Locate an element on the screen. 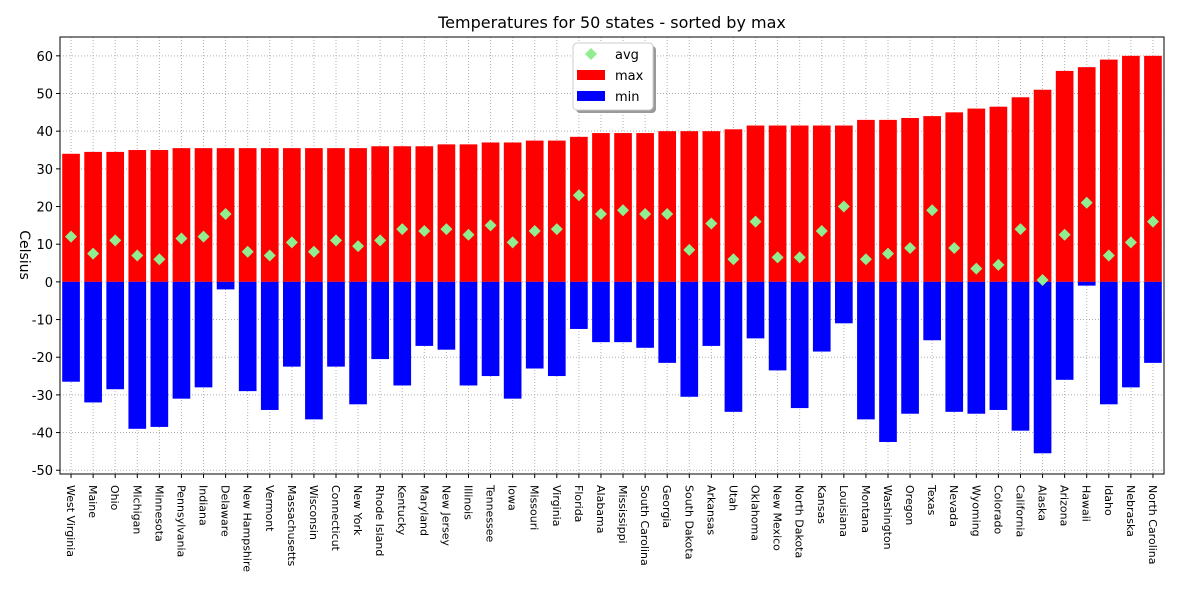 This screenshot has height=600, width=1200. x-tick-label: Minnesota is located at coordinates (158, 513).